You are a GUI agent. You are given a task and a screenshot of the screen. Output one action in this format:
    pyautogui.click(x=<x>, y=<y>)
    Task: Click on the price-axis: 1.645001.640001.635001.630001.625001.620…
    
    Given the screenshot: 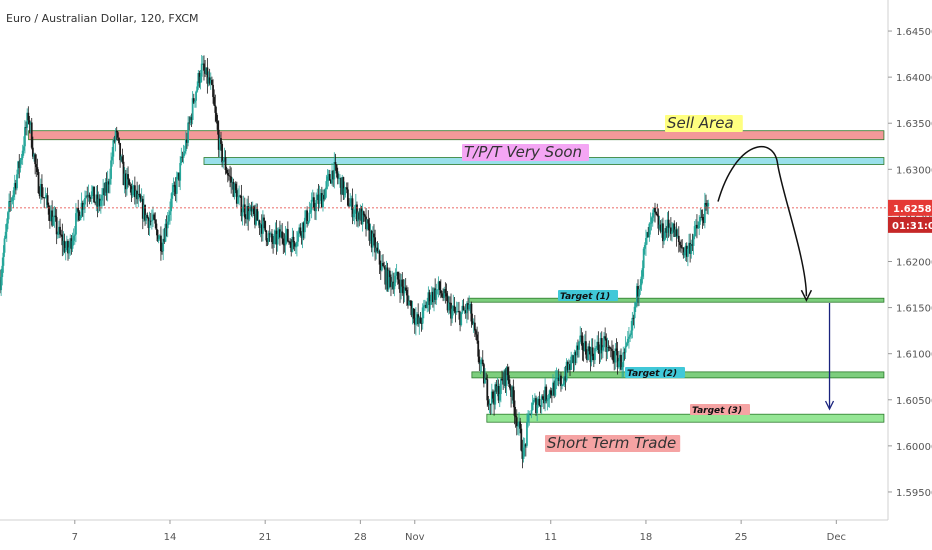 What is the action you would take?
    pyautogui.click(x=910, y=263)
    